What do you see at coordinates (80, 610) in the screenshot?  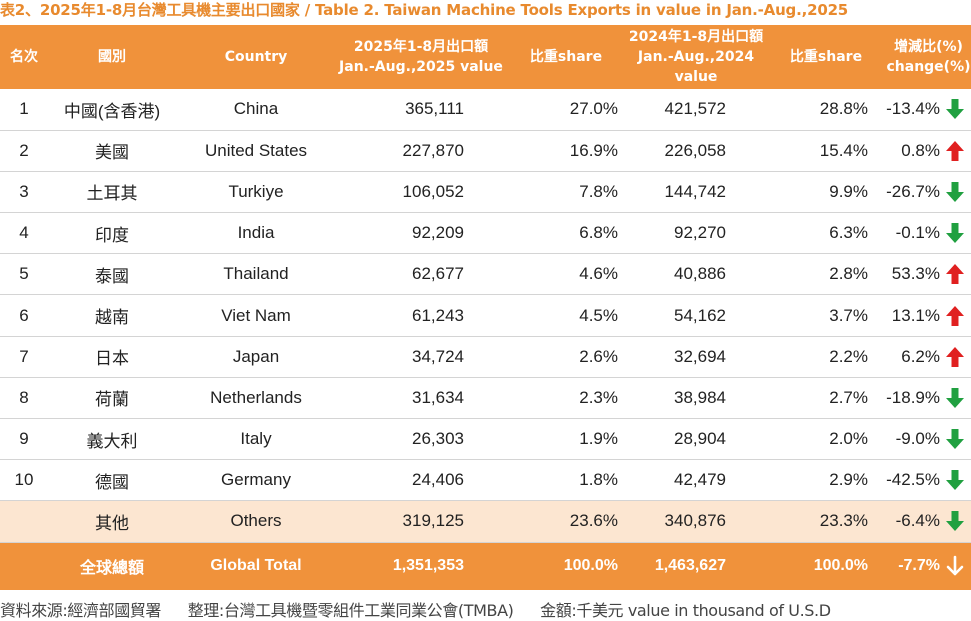 I see `footer-source: 資料來源:經濟部國貿署` at bounding box center [80, 610].